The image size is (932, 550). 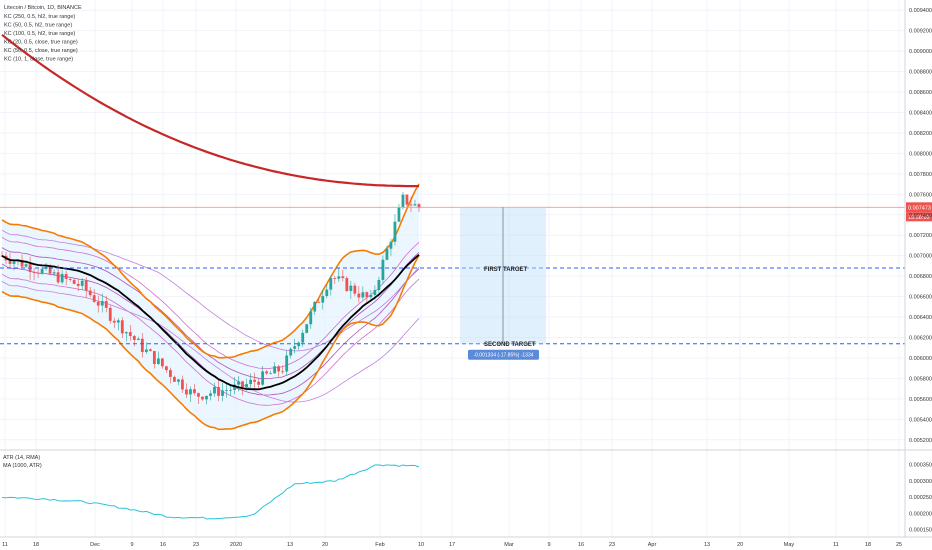 What do you see at coordinates (39, 34) in the screenshot?
I see `indicator-label: KC (100, 0.5, hl2, true range)` at bounding box center [39, 34].